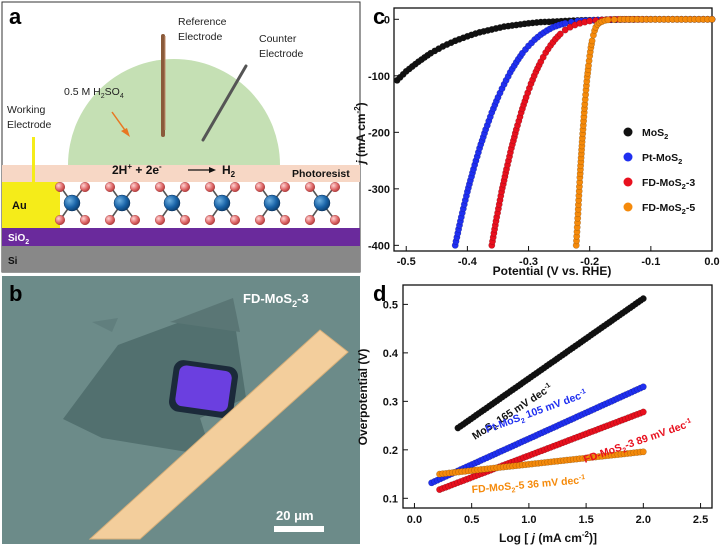 This screenshot has height=547, width=722. I want to click on chart-c-xlabel: Potential (V vs. RHE), so click(552, 271).